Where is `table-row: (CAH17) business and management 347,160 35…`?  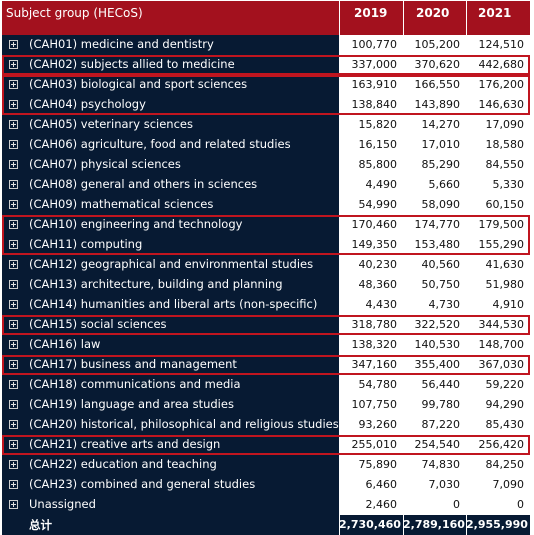 table-row: (CAH17) business and management 347,160 35… is located at coordinates (266, 365).